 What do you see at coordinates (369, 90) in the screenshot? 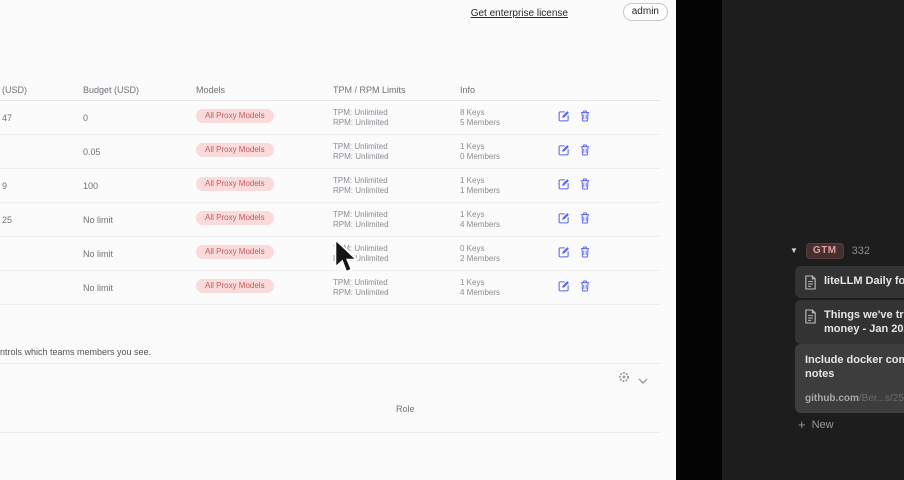
I see `col-header-limits: TPM / RPM Limits` at bounding box center [369, 90].